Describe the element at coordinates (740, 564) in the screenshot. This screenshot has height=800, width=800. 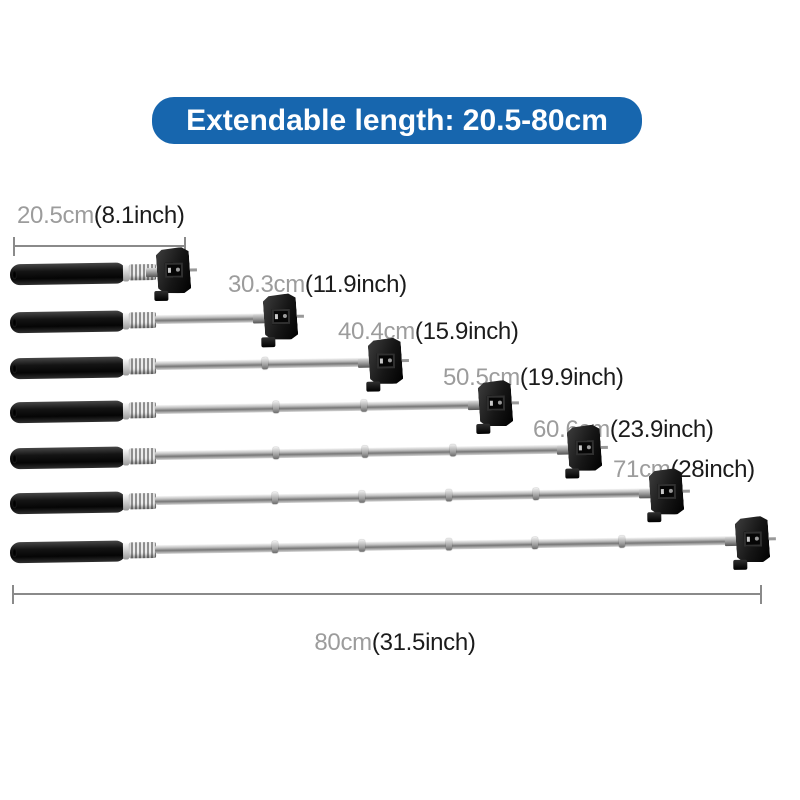
I see `clamp-thumbscrew` at that location.